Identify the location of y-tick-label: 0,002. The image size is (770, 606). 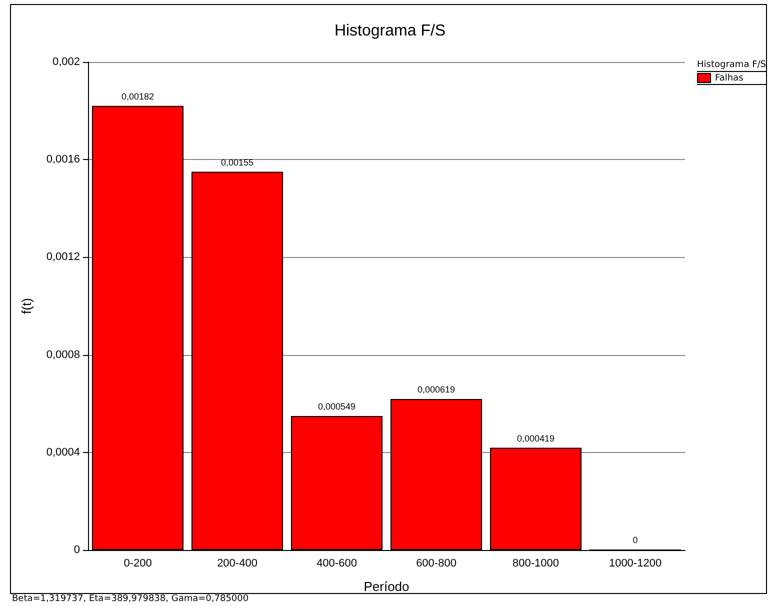
(66, 62).